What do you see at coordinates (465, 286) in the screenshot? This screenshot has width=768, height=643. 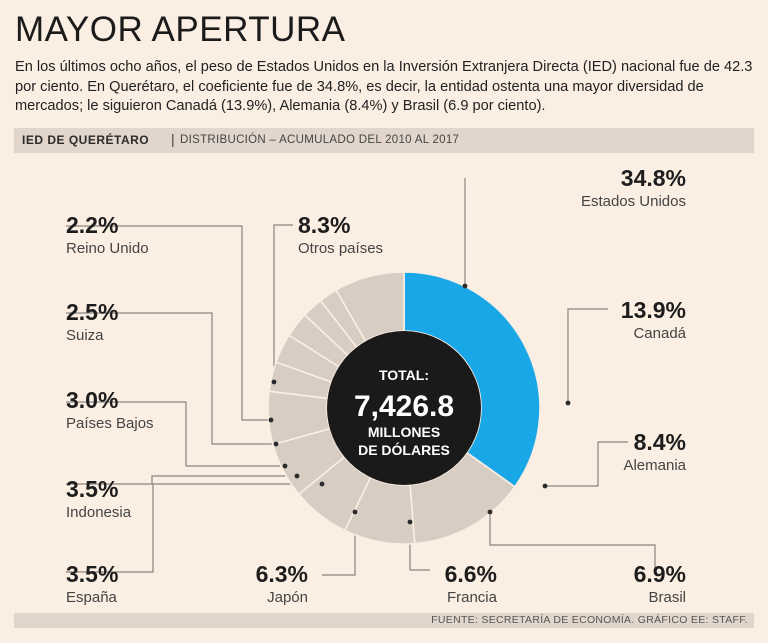 I see `leader-dot-estados-unidos` at bounding box center [465, 286].